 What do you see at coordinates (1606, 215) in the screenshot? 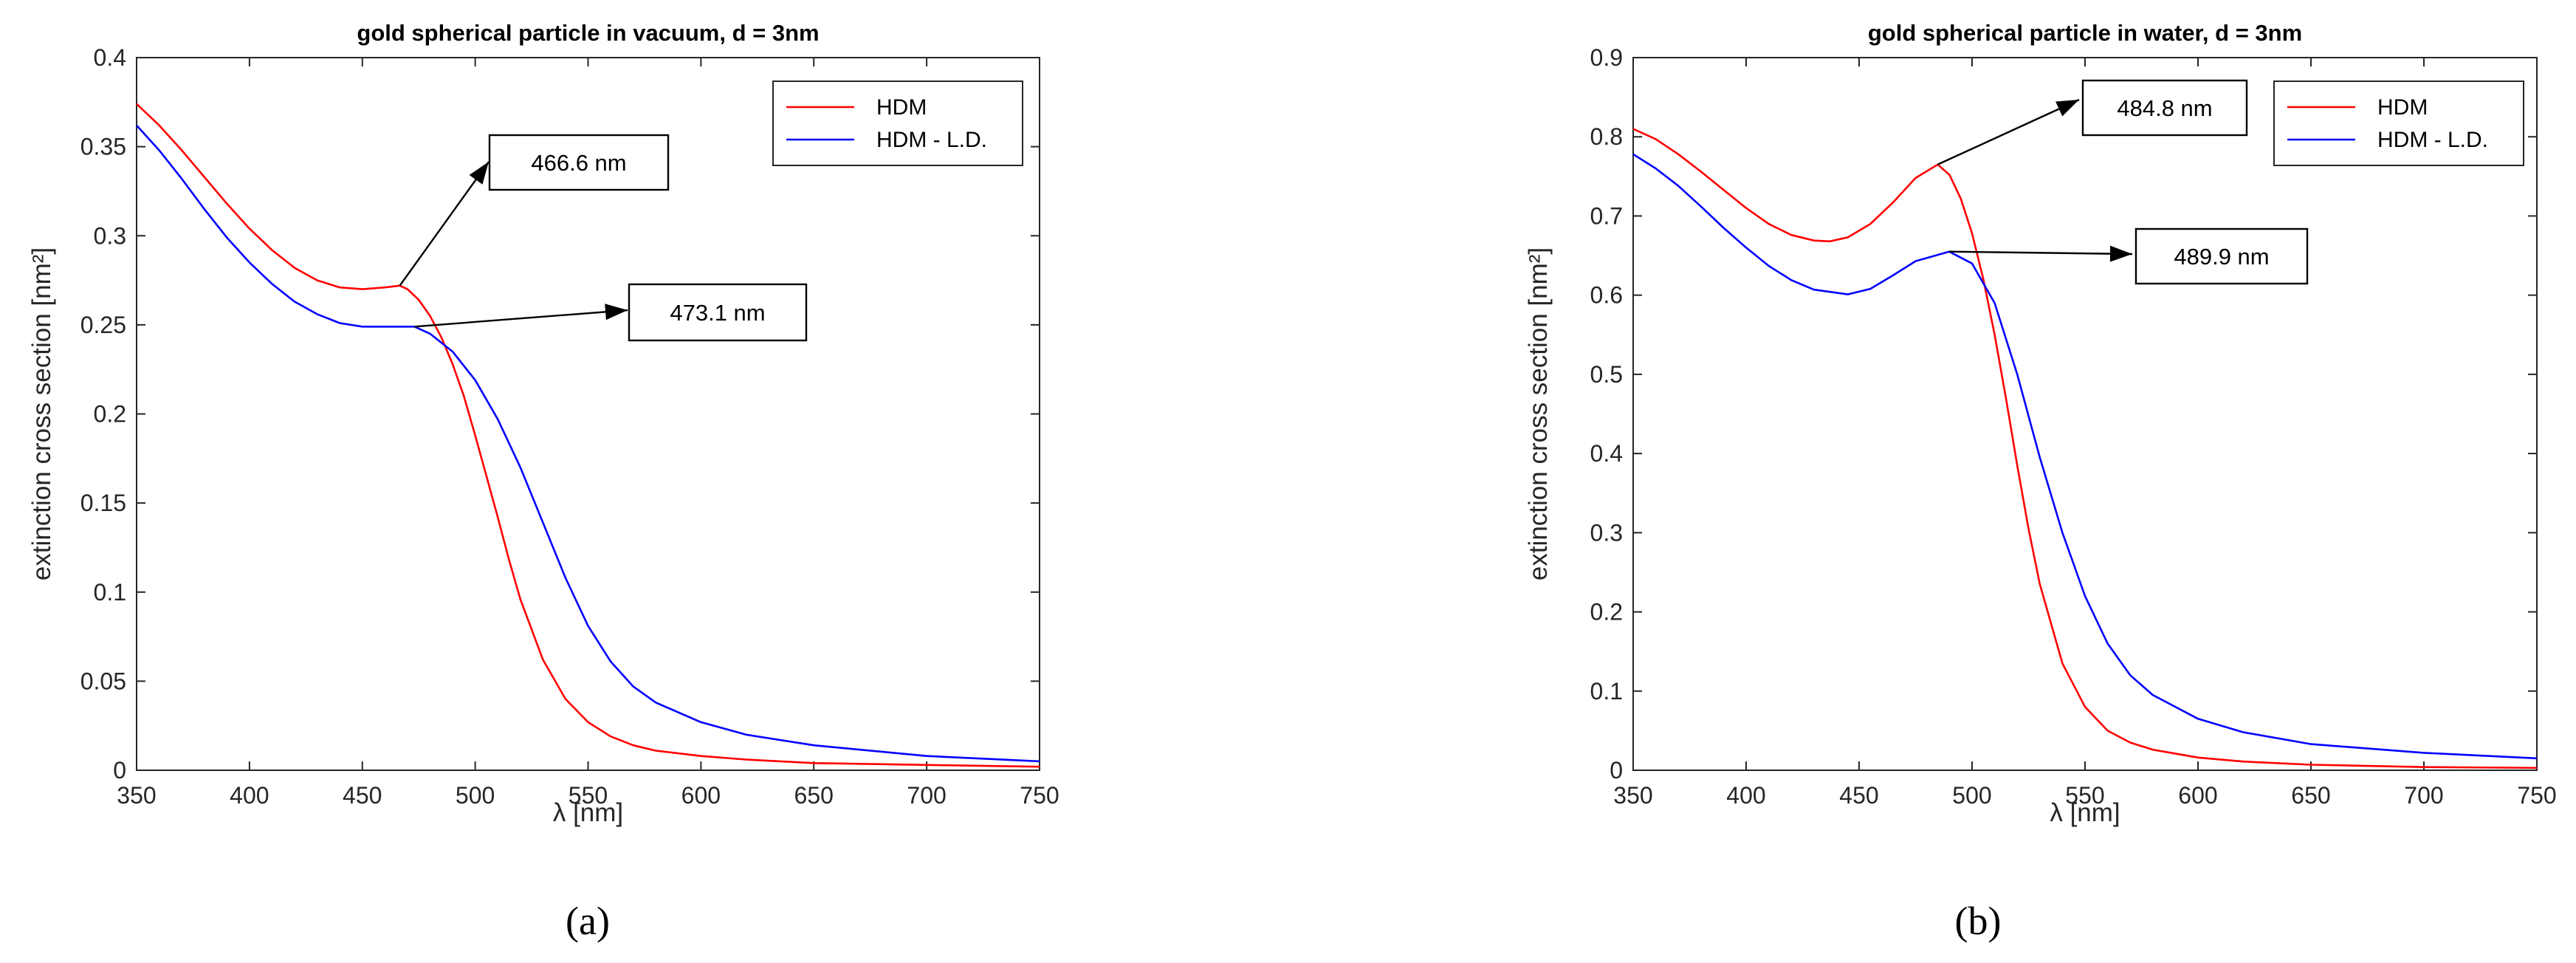
I see `y-tick-label: 0.7` at bounding box center [1606, 215].